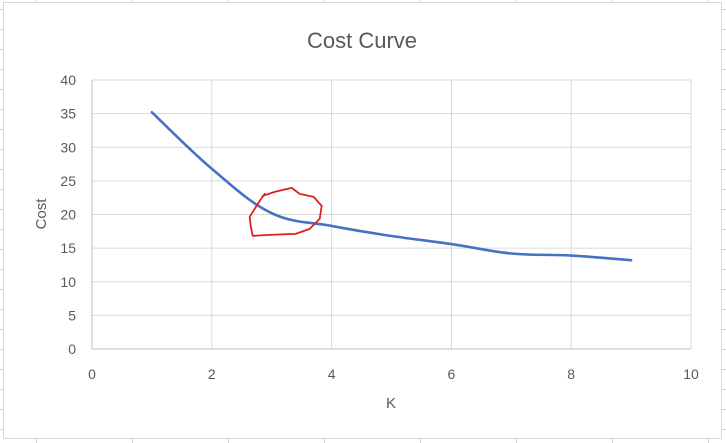  What do you see at coordinates (68, 282) in the screenshot?
I see `y-tick-label: 10` at bounding box center [68, 282].